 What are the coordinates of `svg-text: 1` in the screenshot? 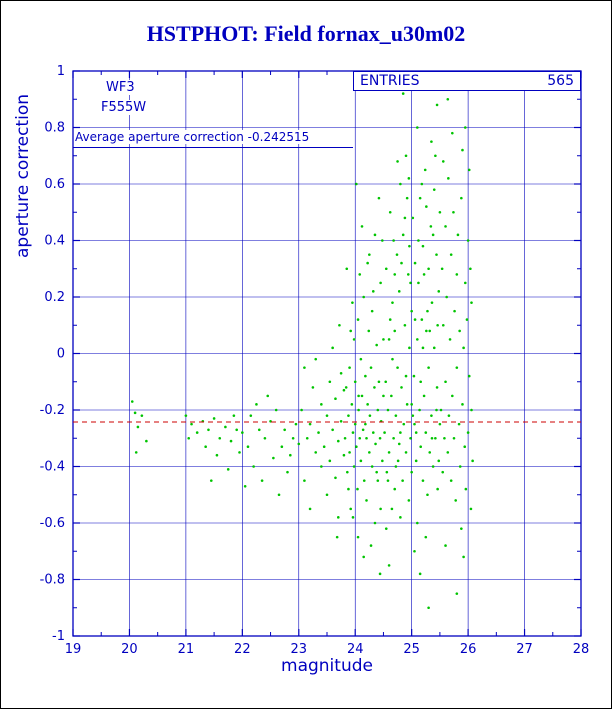 It's located at (61, 71).